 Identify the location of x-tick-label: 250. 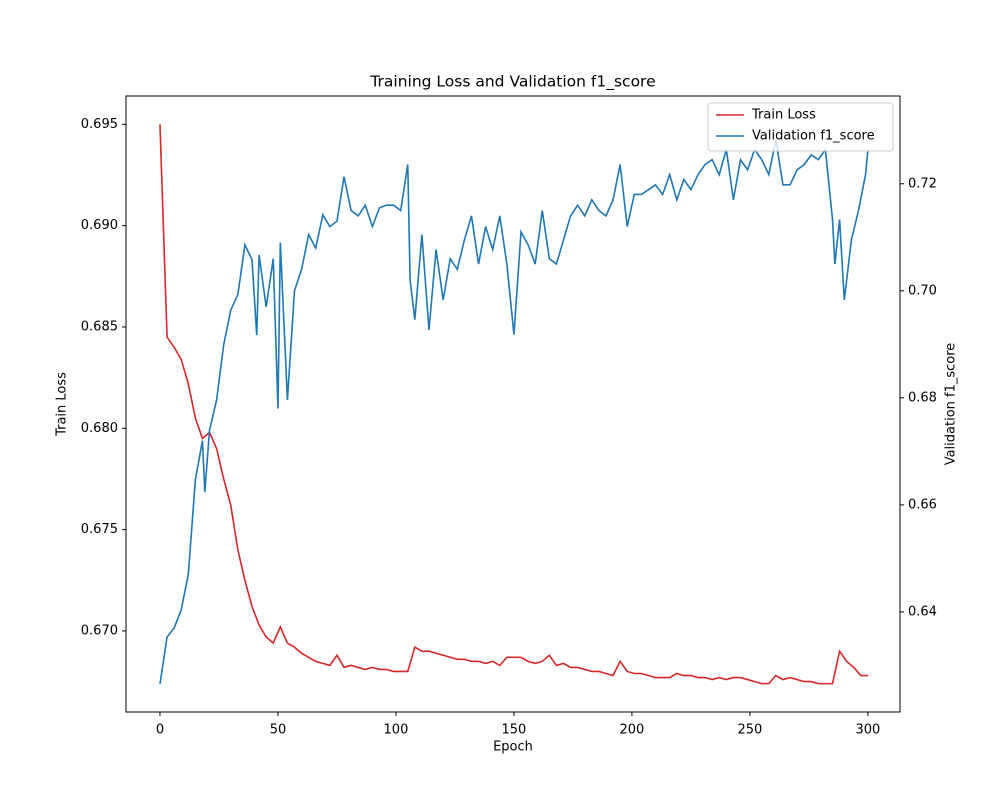
(750, 730).